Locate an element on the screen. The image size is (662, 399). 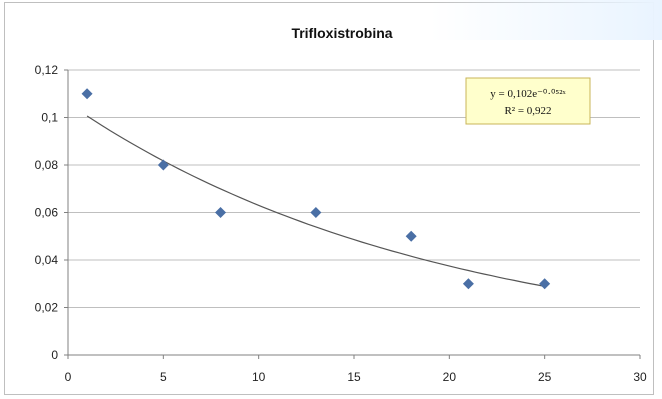
y-tick-label-1: 0,02 is located at coordinates (47, 308).